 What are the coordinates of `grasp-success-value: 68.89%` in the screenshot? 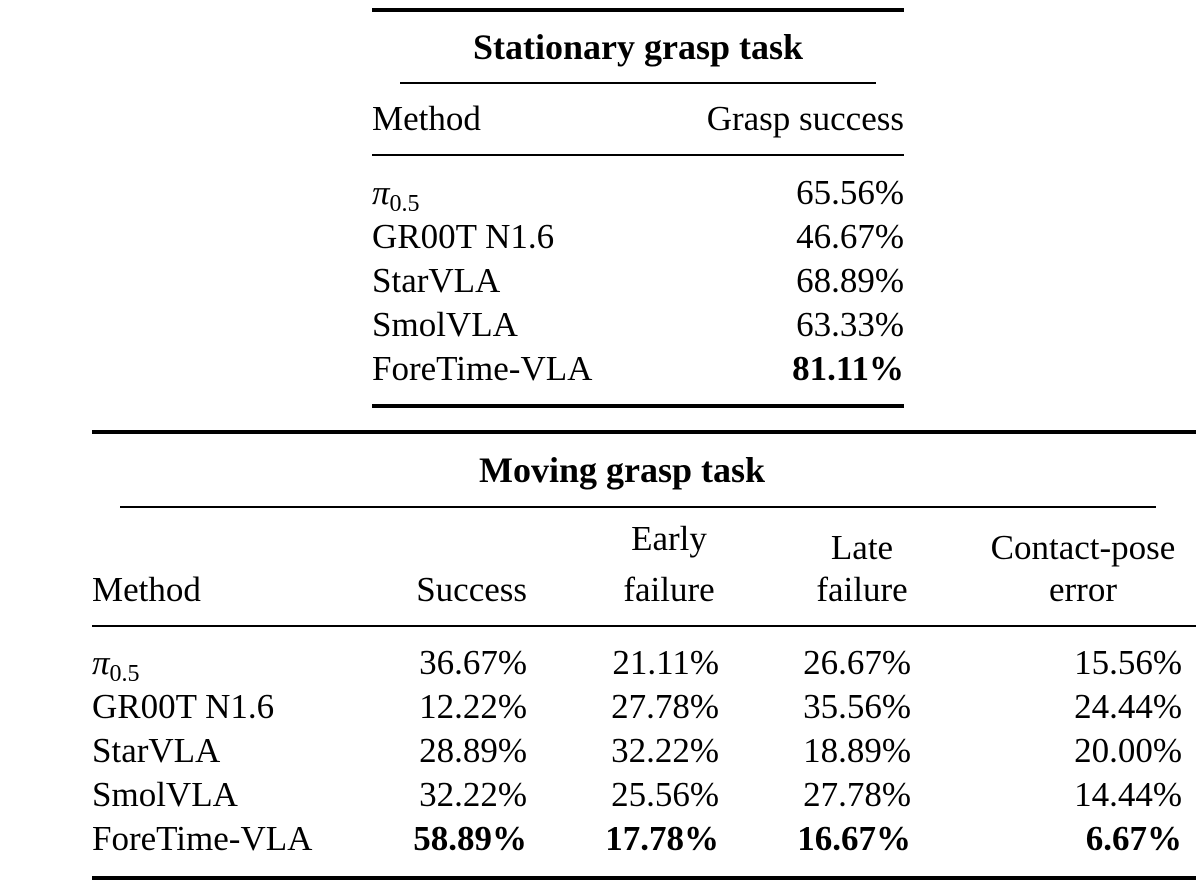 It's located at (850, 280).